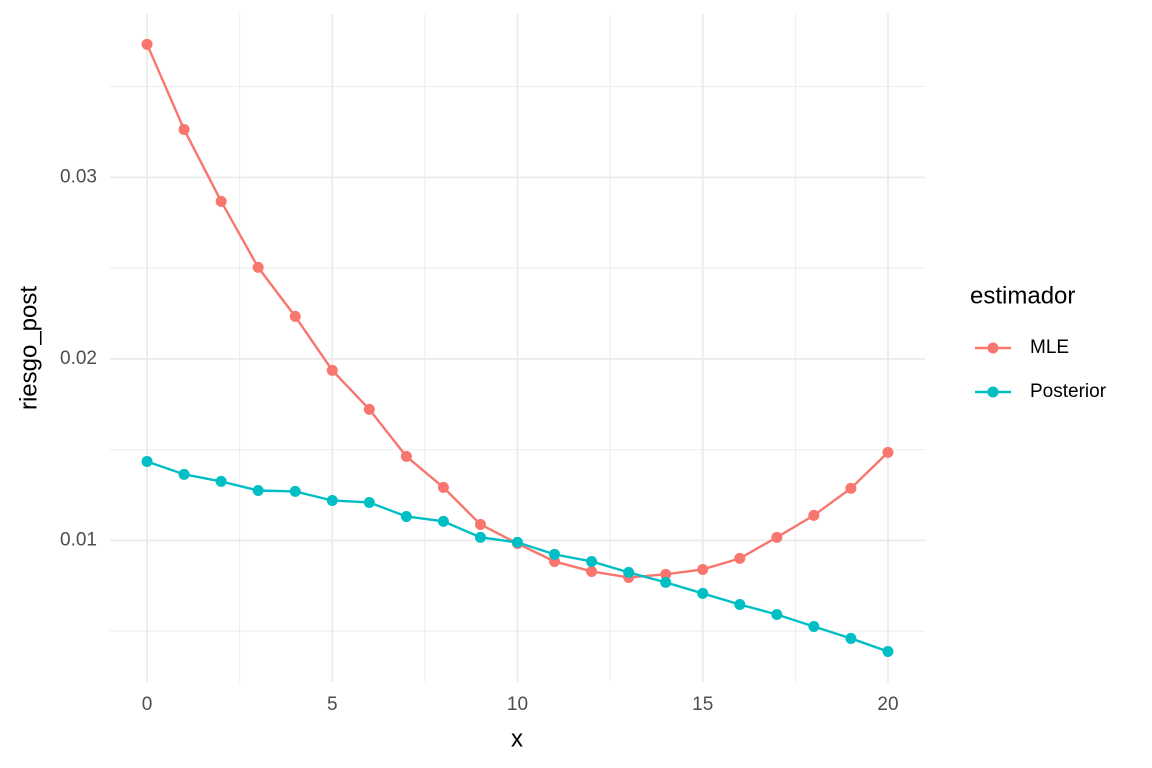  What do you see at coordinates (517, 704) in the screenshot?
I see `x-tick-label: 10` at bounding box center [517, 704].